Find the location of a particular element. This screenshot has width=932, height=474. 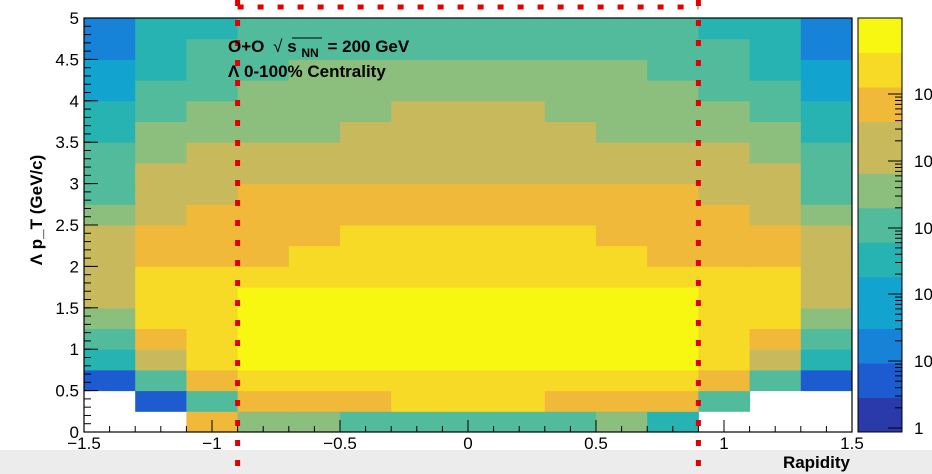

colorbar-tick-label: 10 is located at coordinates (923, 294).